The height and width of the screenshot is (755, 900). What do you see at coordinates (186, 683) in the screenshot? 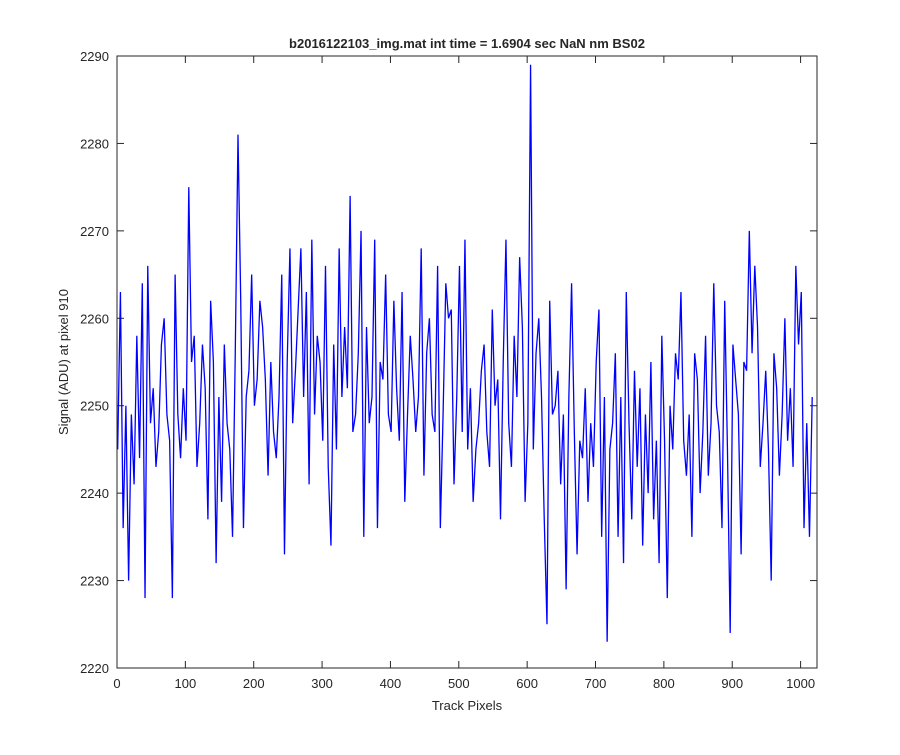
I see `x-tick-label: 100` at bounding box center [186, 683].